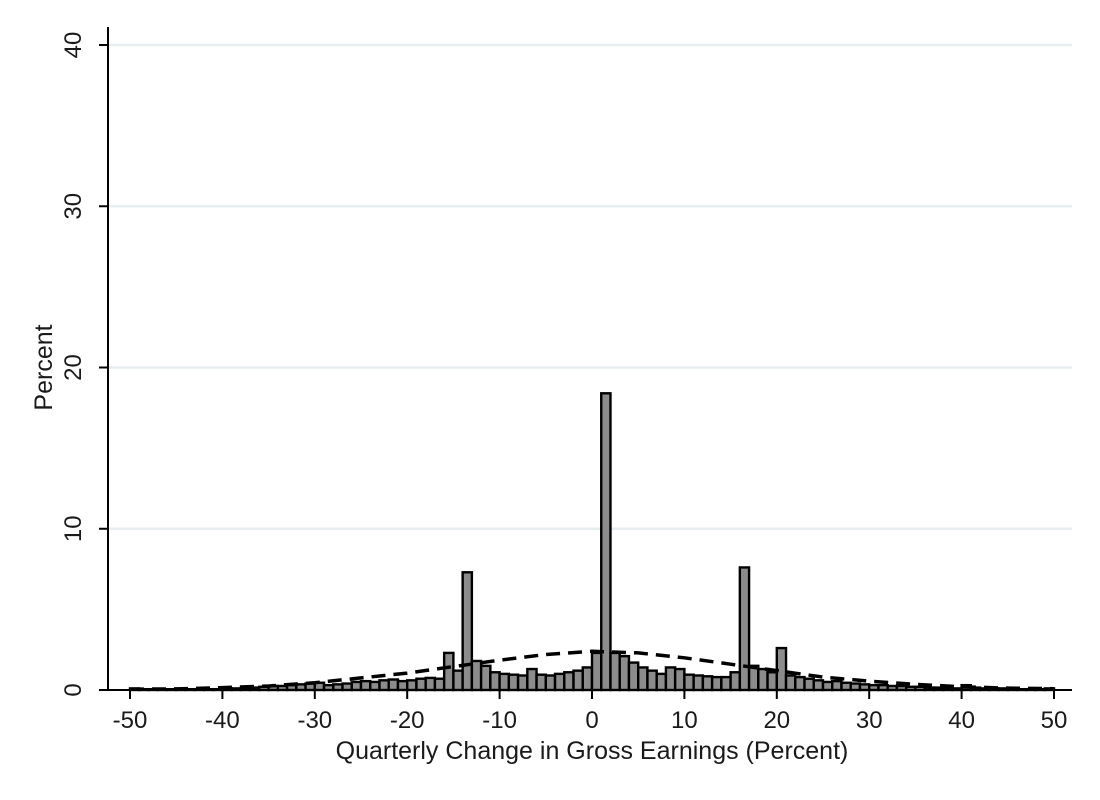  Describe the element at coordinates (73, 367) in the screenshot. I see `y-tick-label: 20` at that location.